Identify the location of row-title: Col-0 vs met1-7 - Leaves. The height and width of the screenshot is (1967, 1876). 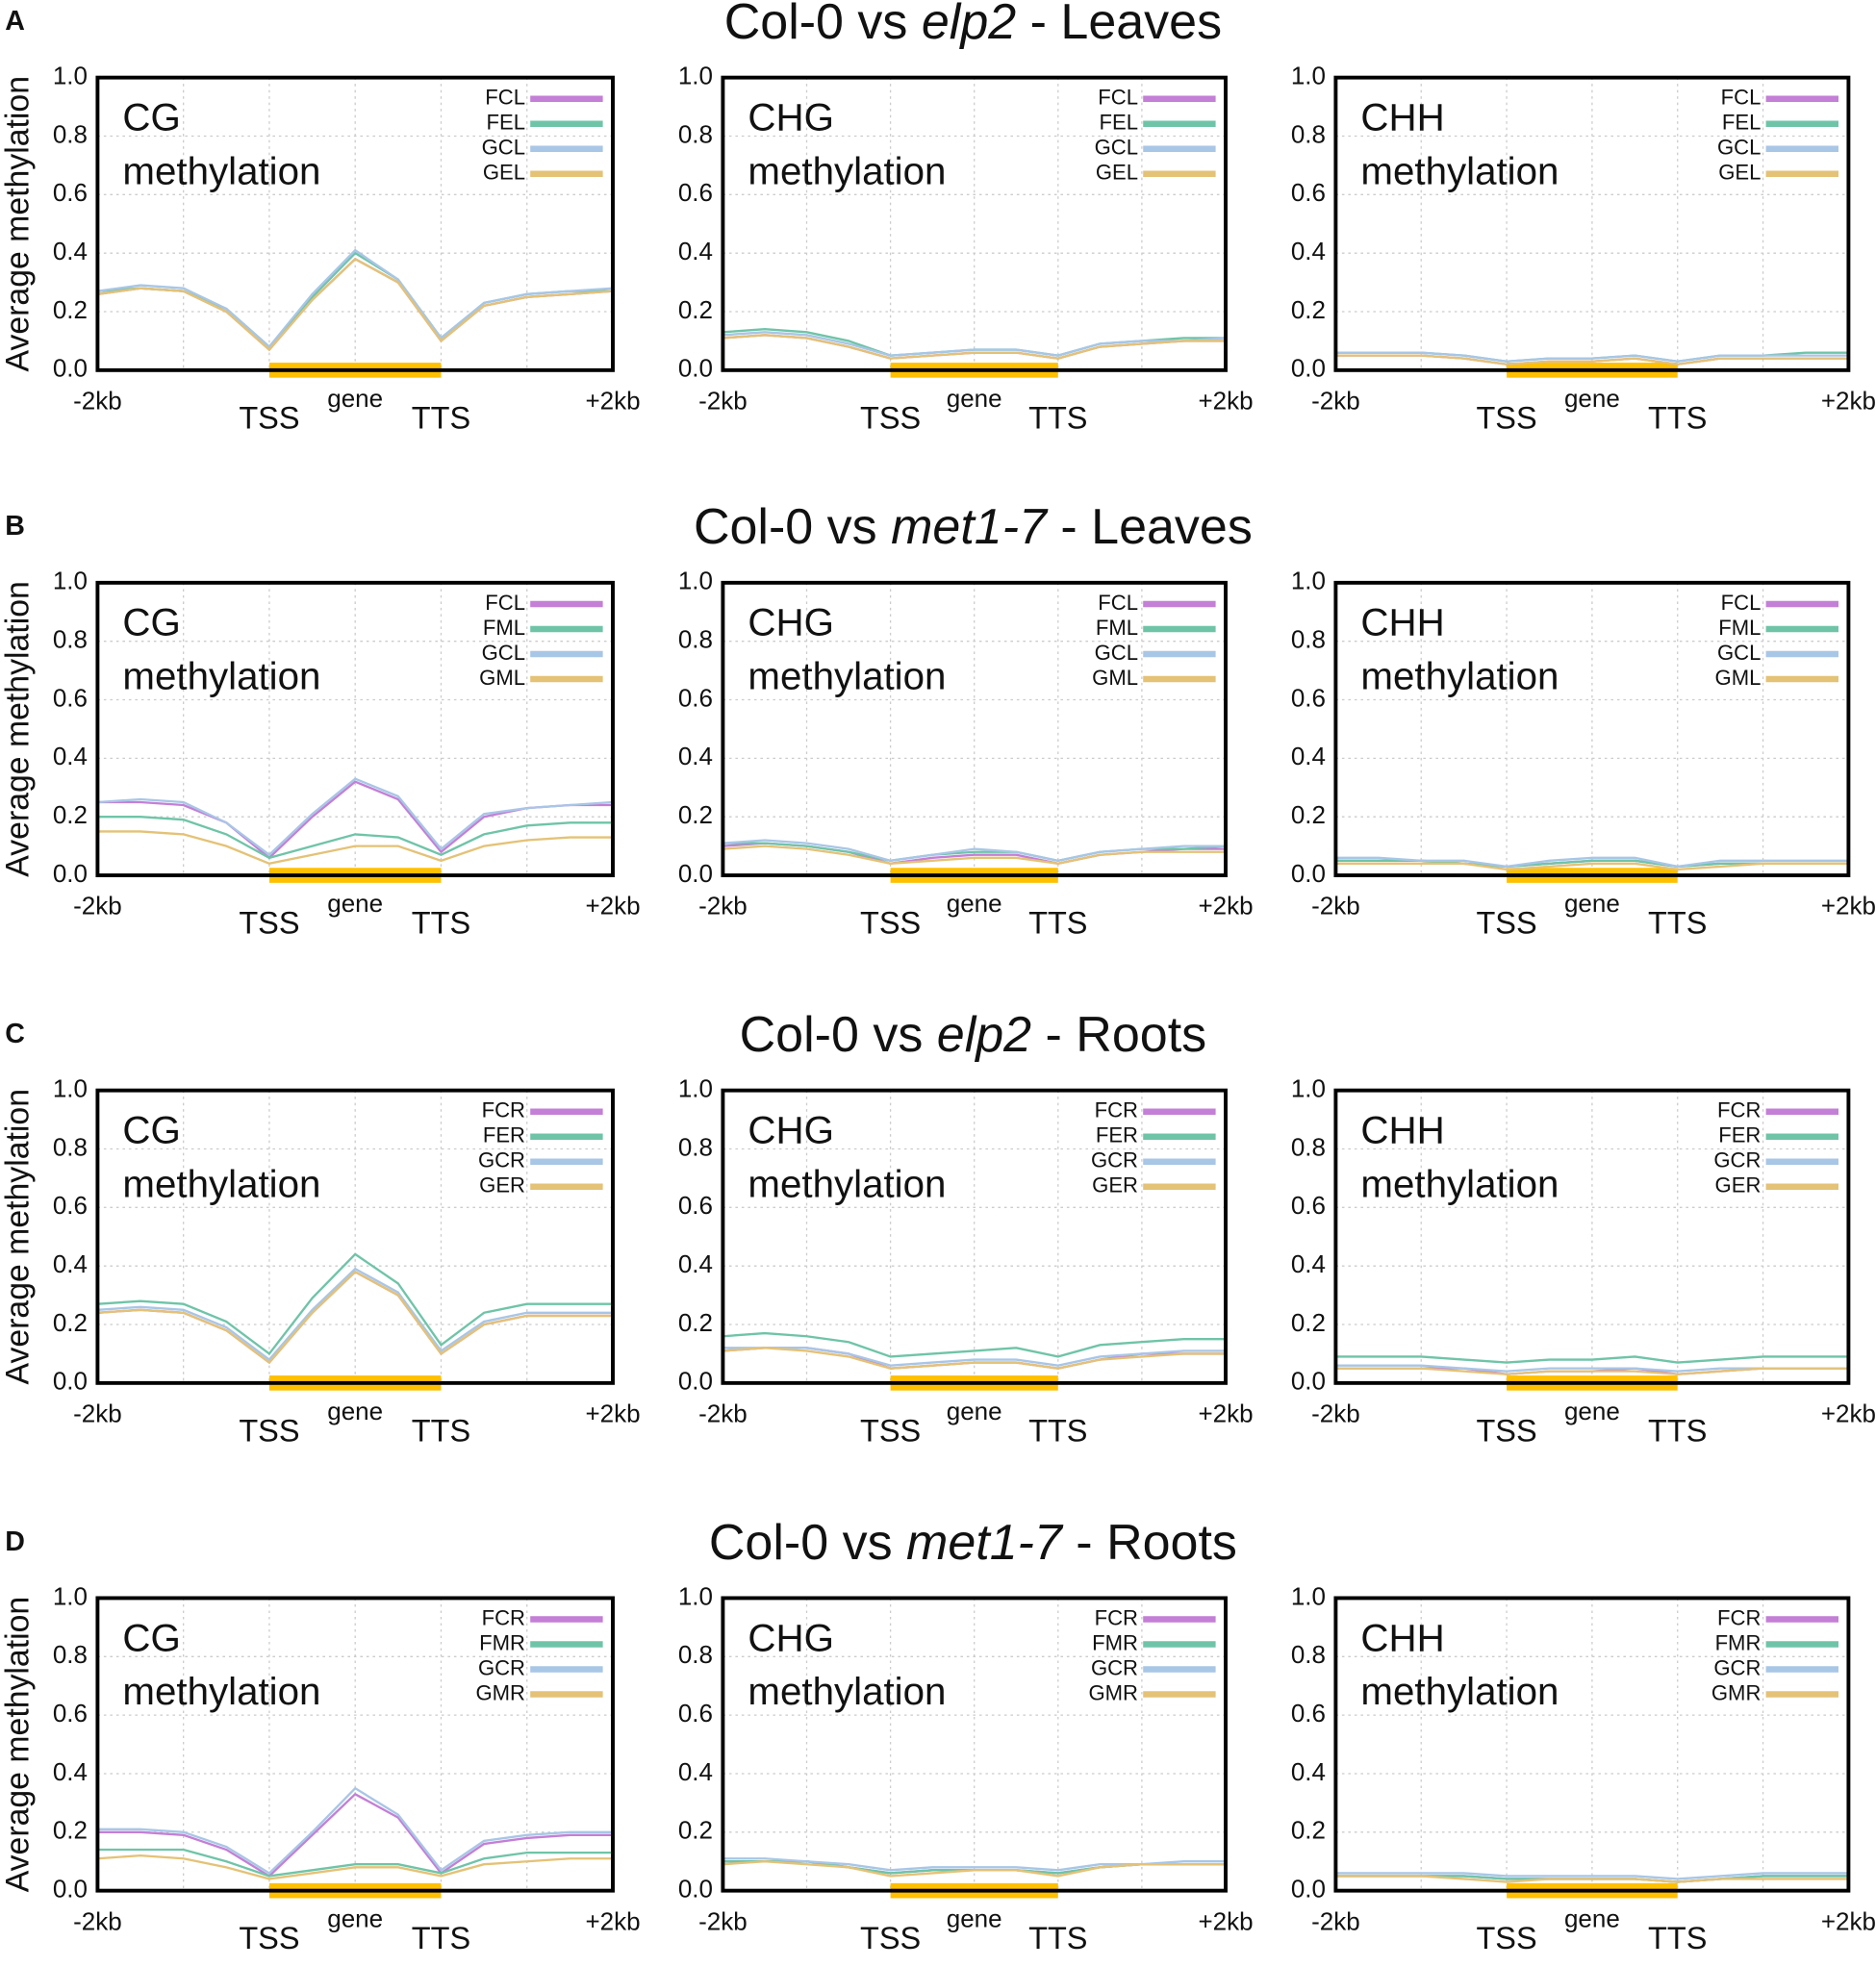
(973, 527).